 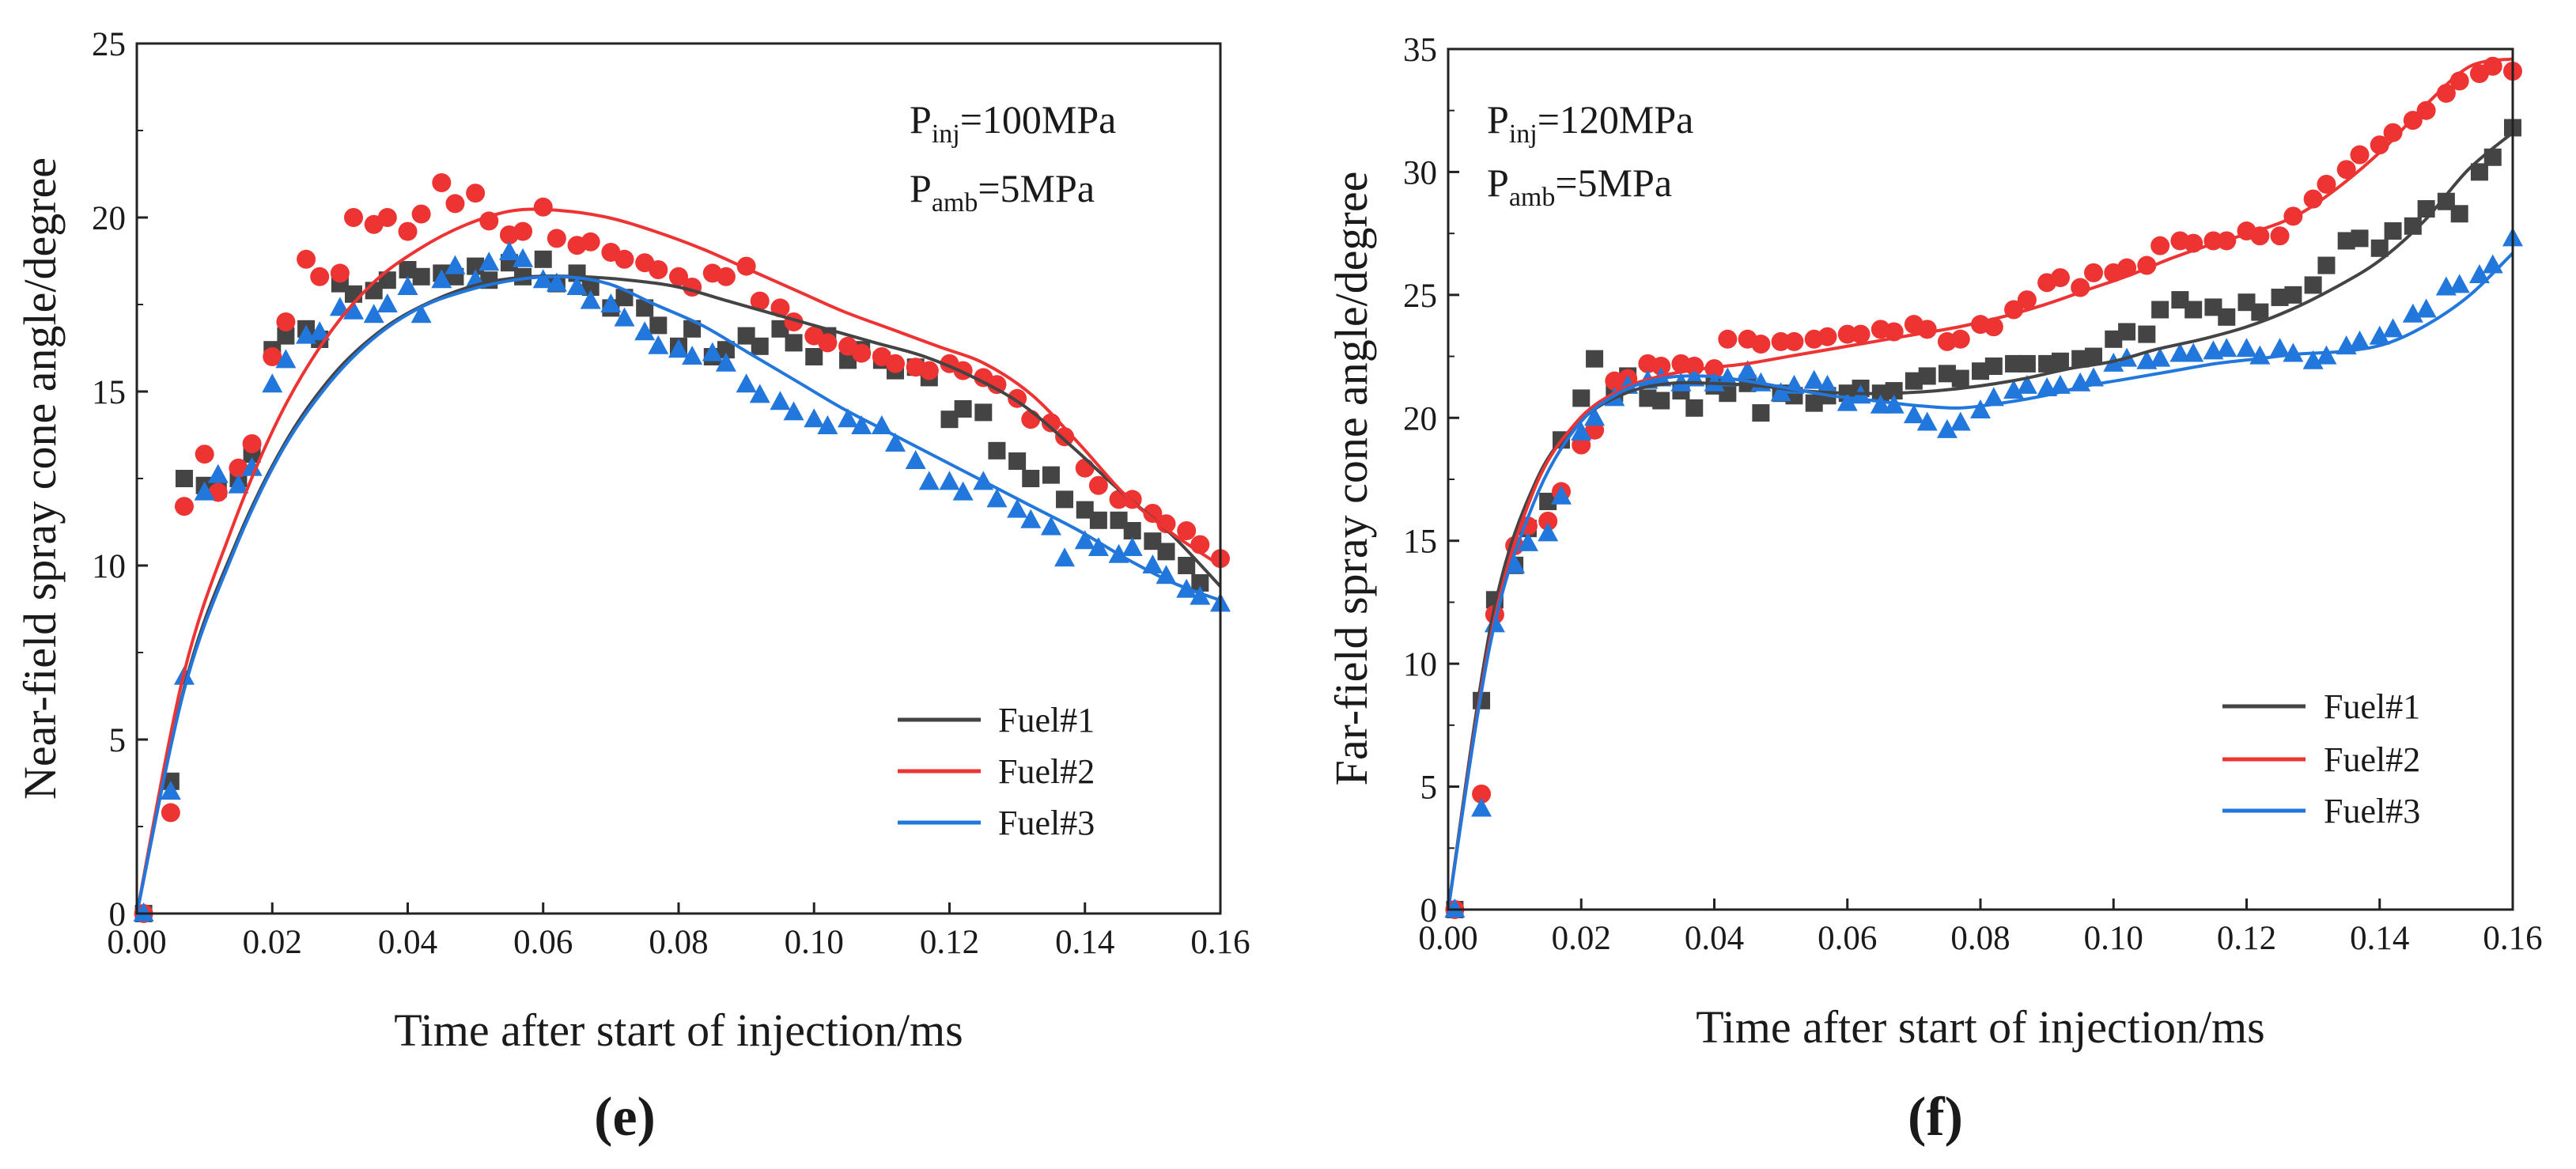 I want to click on chart-e-legend: Fuel#1 Fuel#2 Fuel#3, so click(x=997, y=771).